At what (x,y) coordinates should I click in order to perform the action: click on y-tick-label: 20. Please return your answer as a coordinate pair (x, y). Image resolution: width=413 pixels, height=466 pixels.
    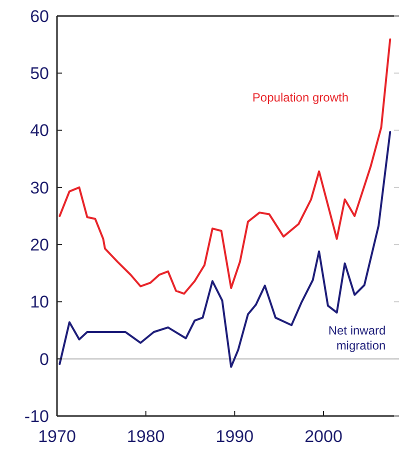
    Looking at the image, I should click on (39, 245).